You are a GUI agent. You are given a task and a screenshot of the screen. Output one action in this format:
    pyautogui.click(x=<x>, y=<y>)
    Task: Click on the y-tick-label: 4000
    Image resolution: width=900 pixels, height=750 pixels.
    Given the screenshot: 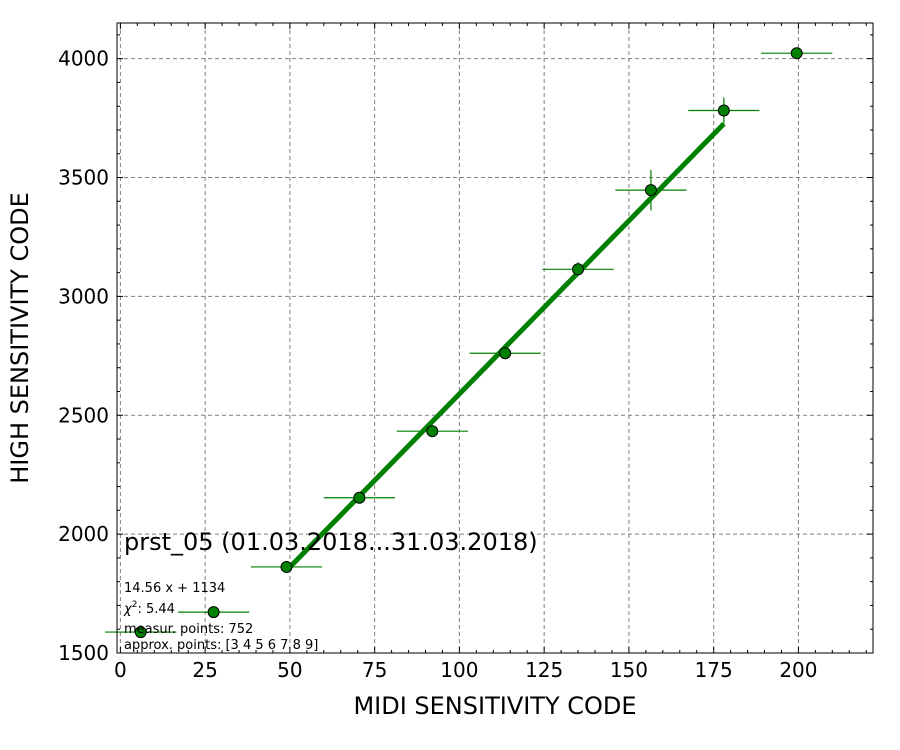 What is the action you would take?
    pyautogui.click(x=83, y=59)
    